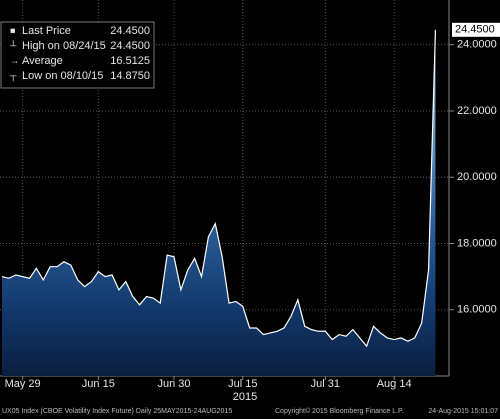 Image resolution: width=500 pixels, height=419 pixels. What do you see at coordinates (325, 384) in the screenshot?
I see `x-tick-label: Jul 31` at bounding box center [325, 384].